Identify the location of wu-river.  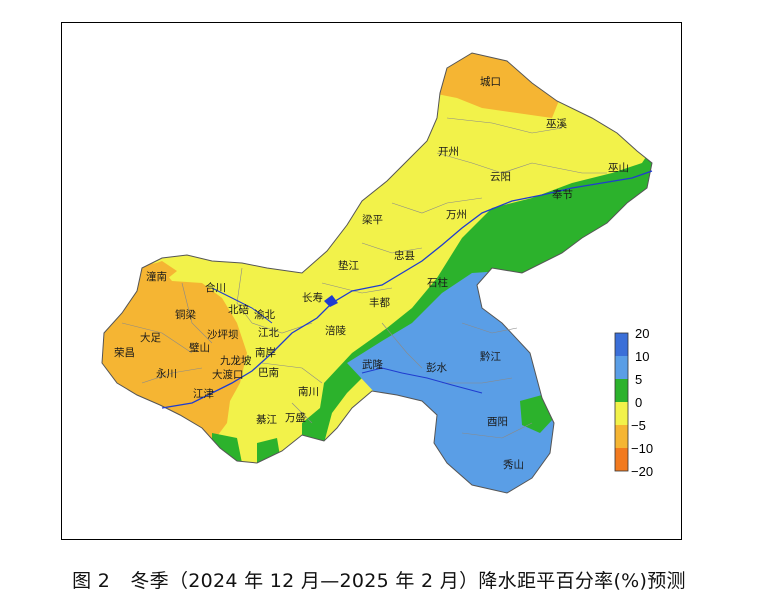
(422, 380).